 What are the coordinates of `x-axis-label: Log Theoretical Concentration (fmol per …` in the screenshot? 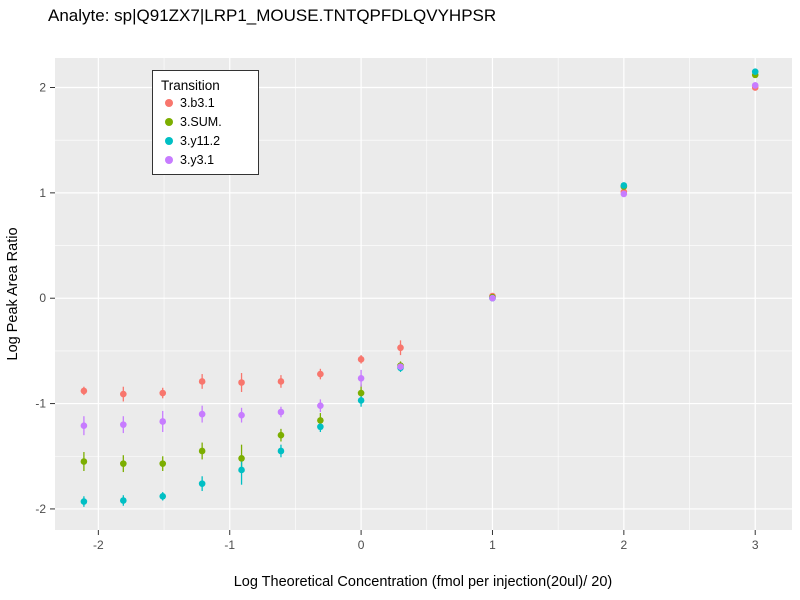 It's located at (423, 582).